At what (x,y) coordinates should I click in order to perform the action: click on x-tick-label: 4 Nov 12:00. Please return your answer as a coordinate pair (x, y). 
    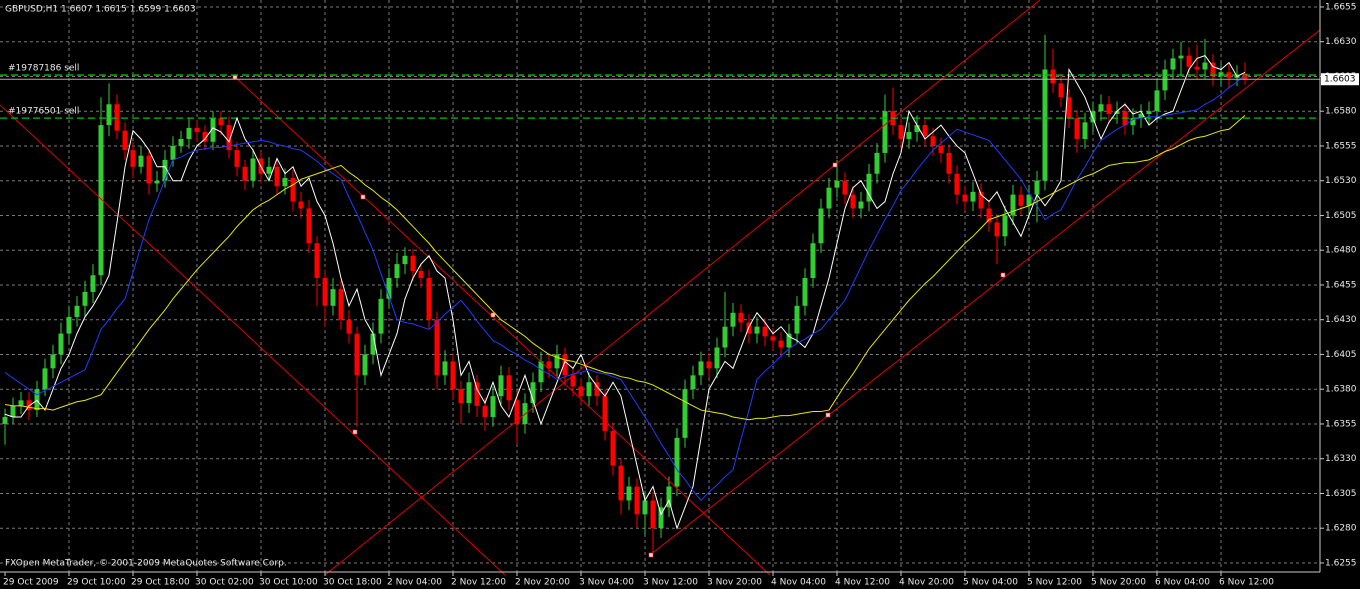
    Looking at the image, I should click on (862, 583).